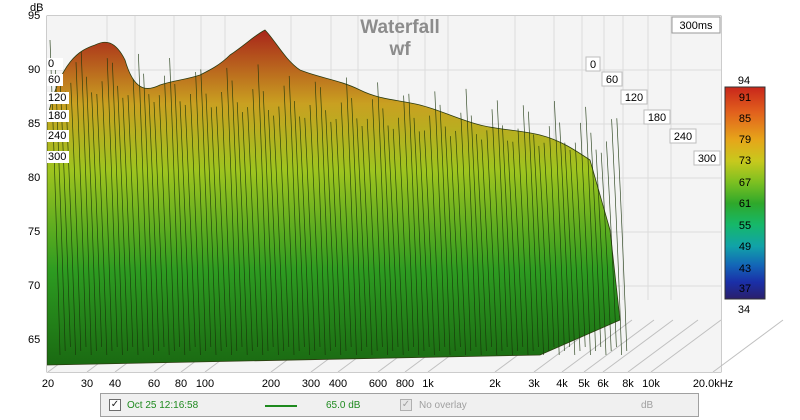 The width and height of the screenshot is (800, 420). Describe the element at coordinates (443, 405) in the screenshot. I see `overlay-label: No overlay` at that location.